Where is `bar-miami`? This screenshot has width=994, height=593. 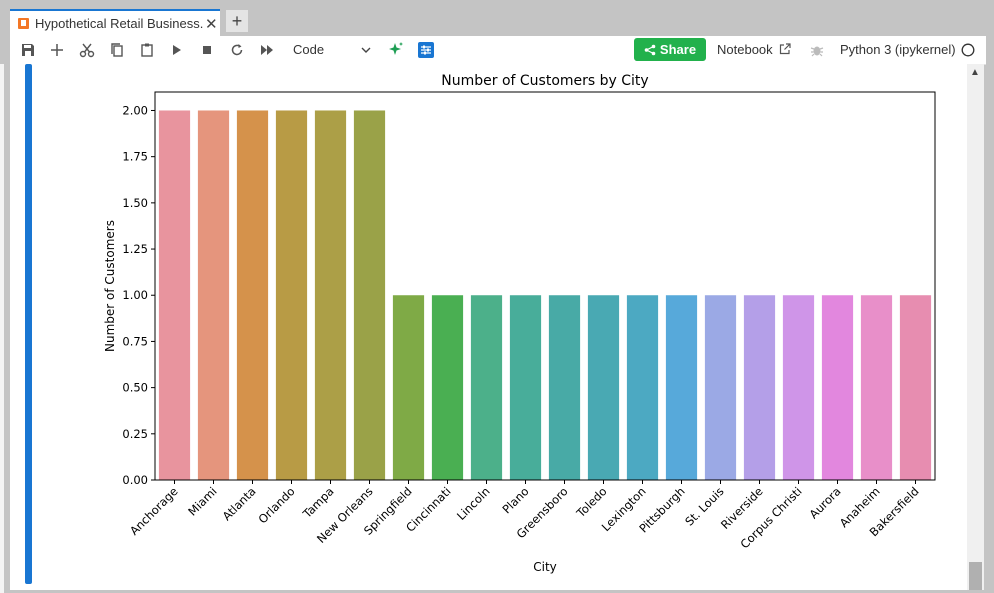 bar-miami is located at coordinates (213, 295).